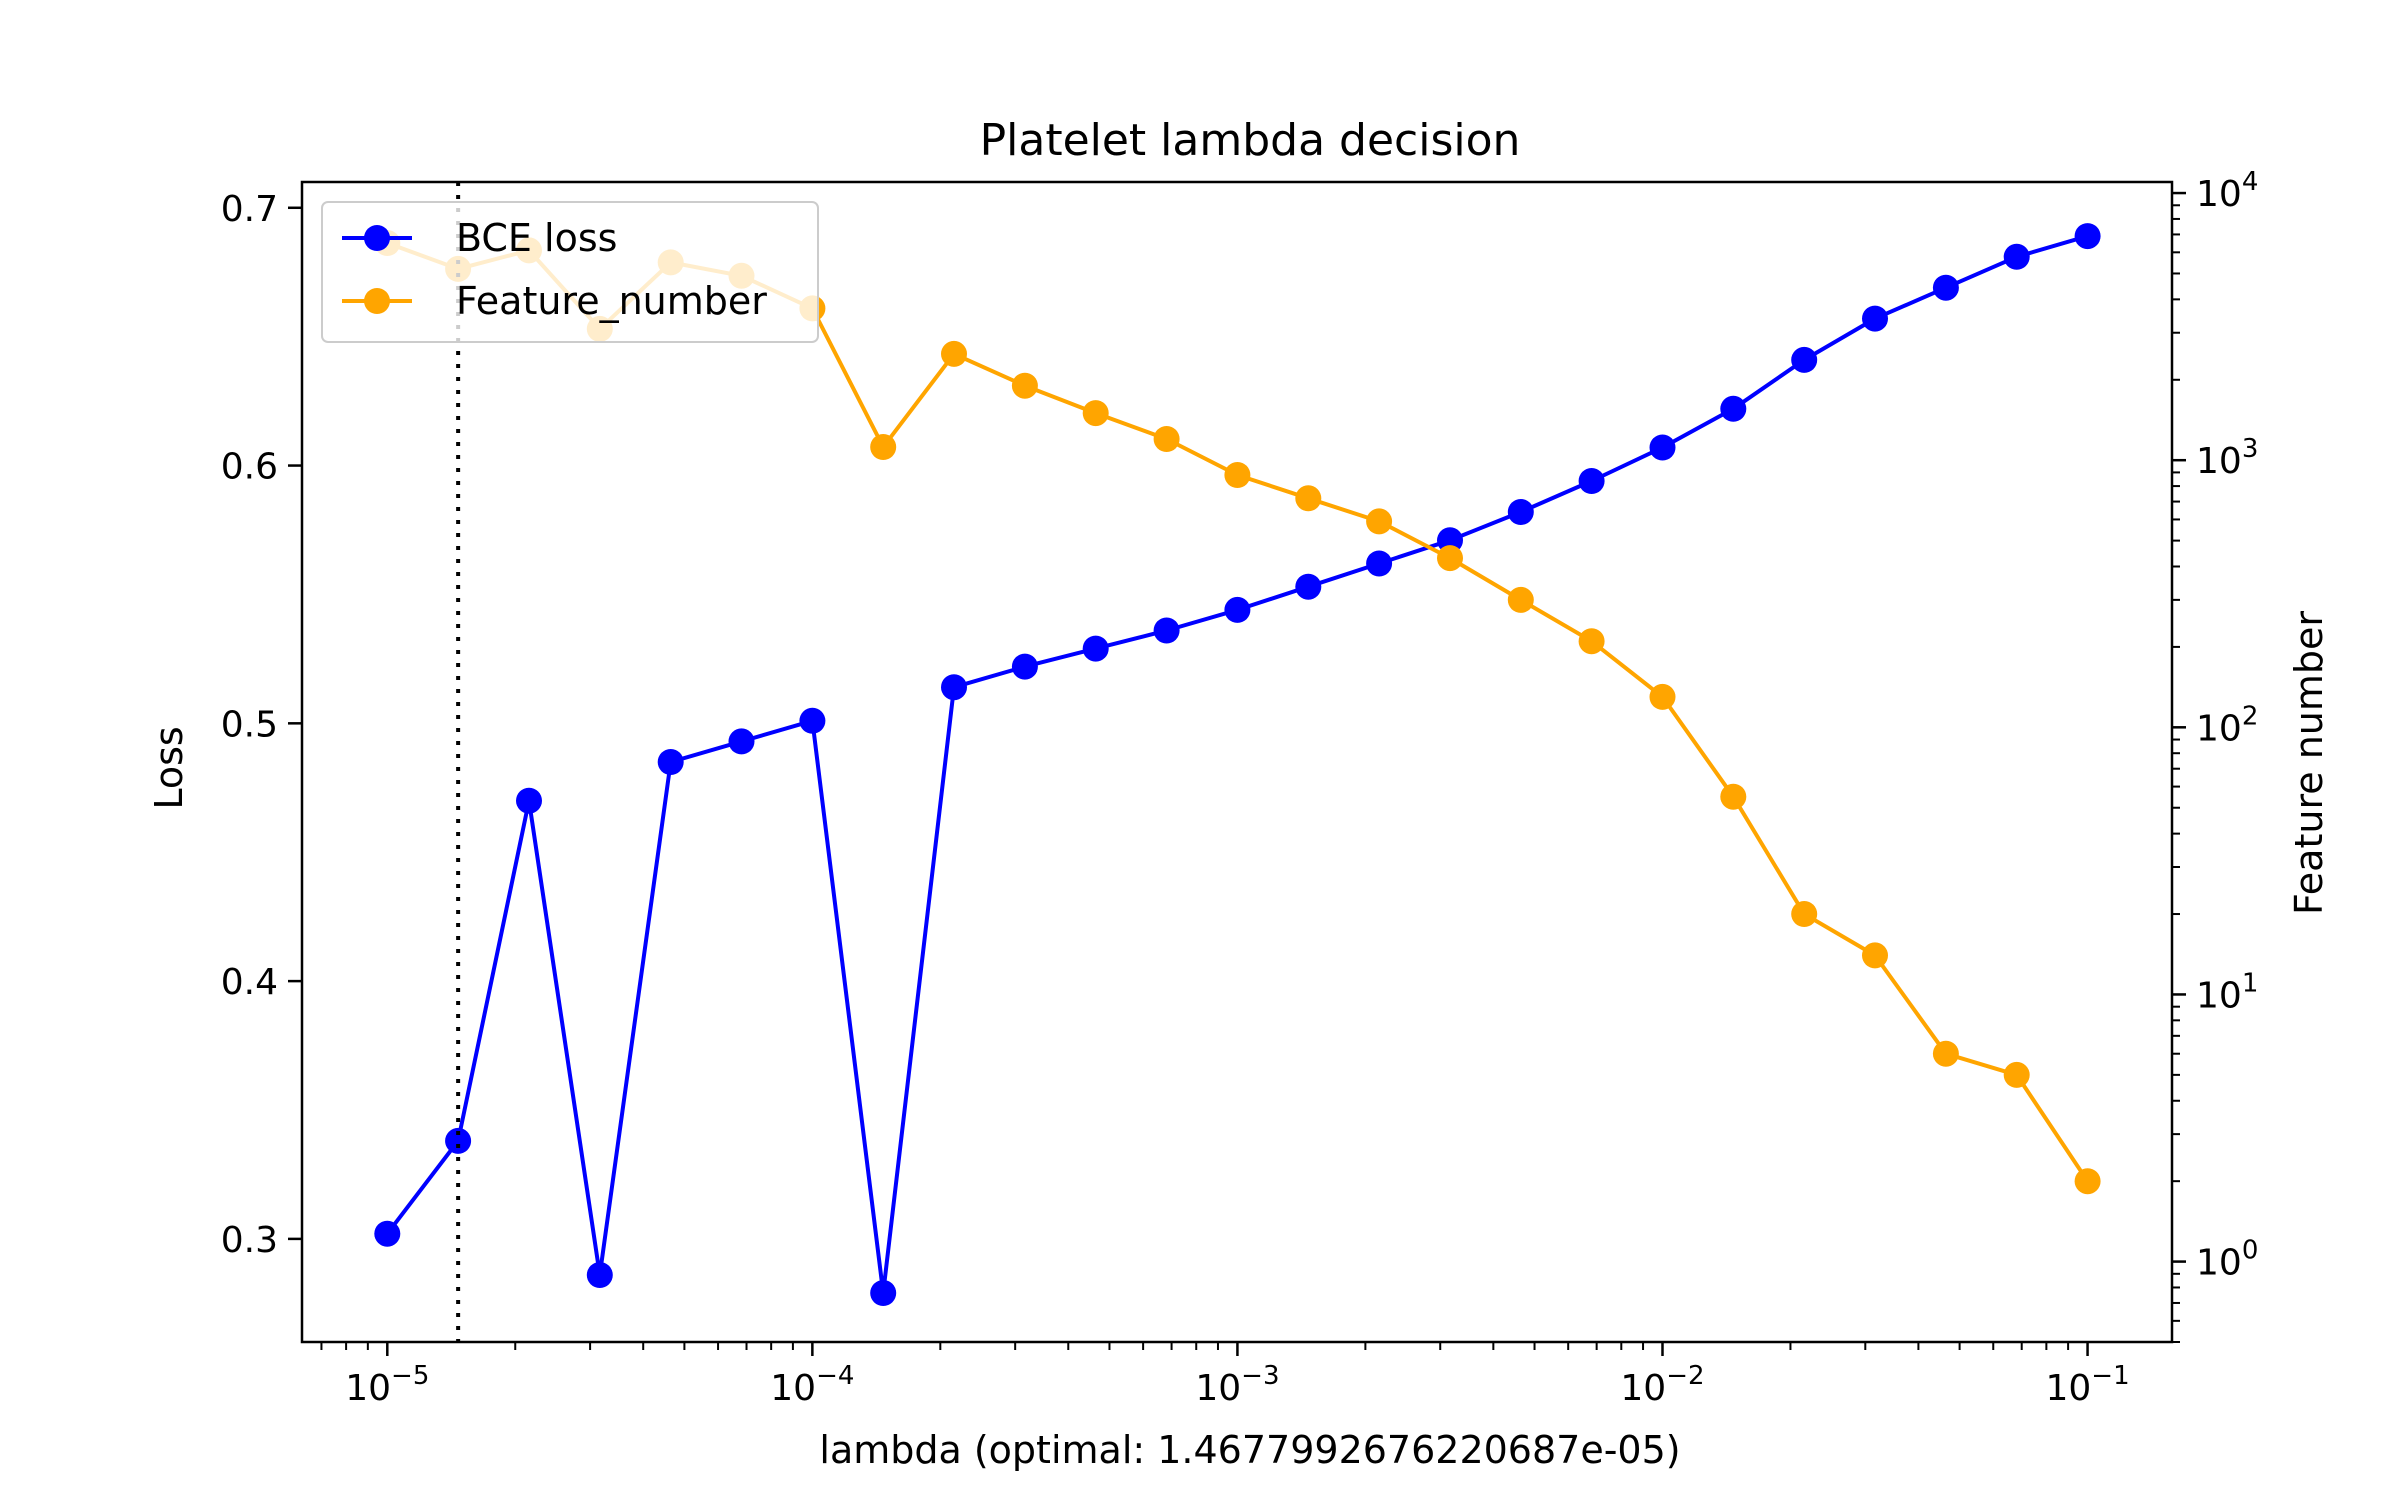 This screenshot has height=1504, width=2400. I want to click on x-tick-label: 10⁻³, so click(1237, 1385).